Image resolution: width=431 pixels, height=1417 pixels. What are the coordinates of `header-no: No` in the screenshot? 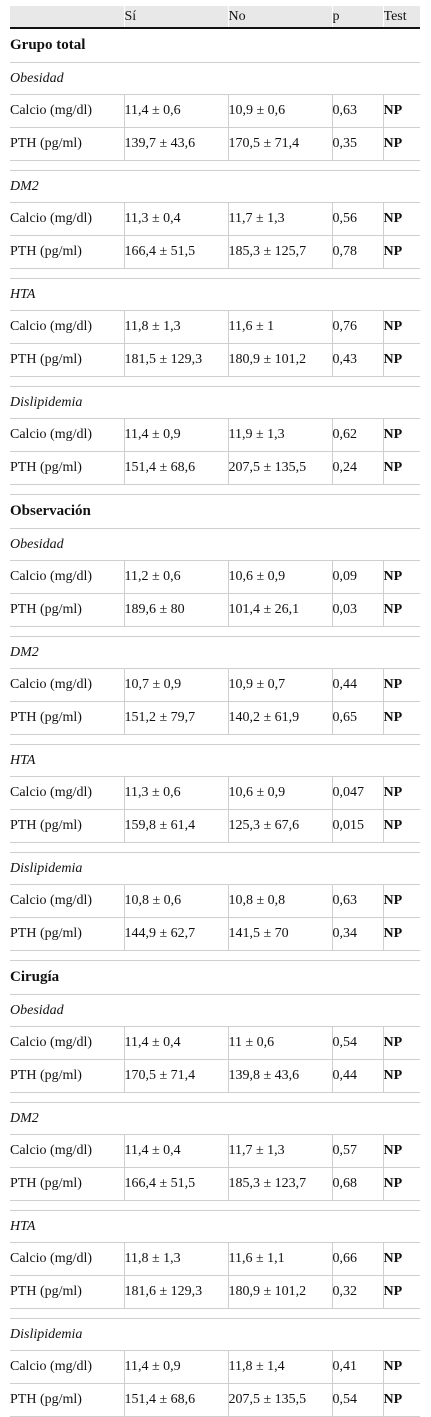 It's located at (280, 17).